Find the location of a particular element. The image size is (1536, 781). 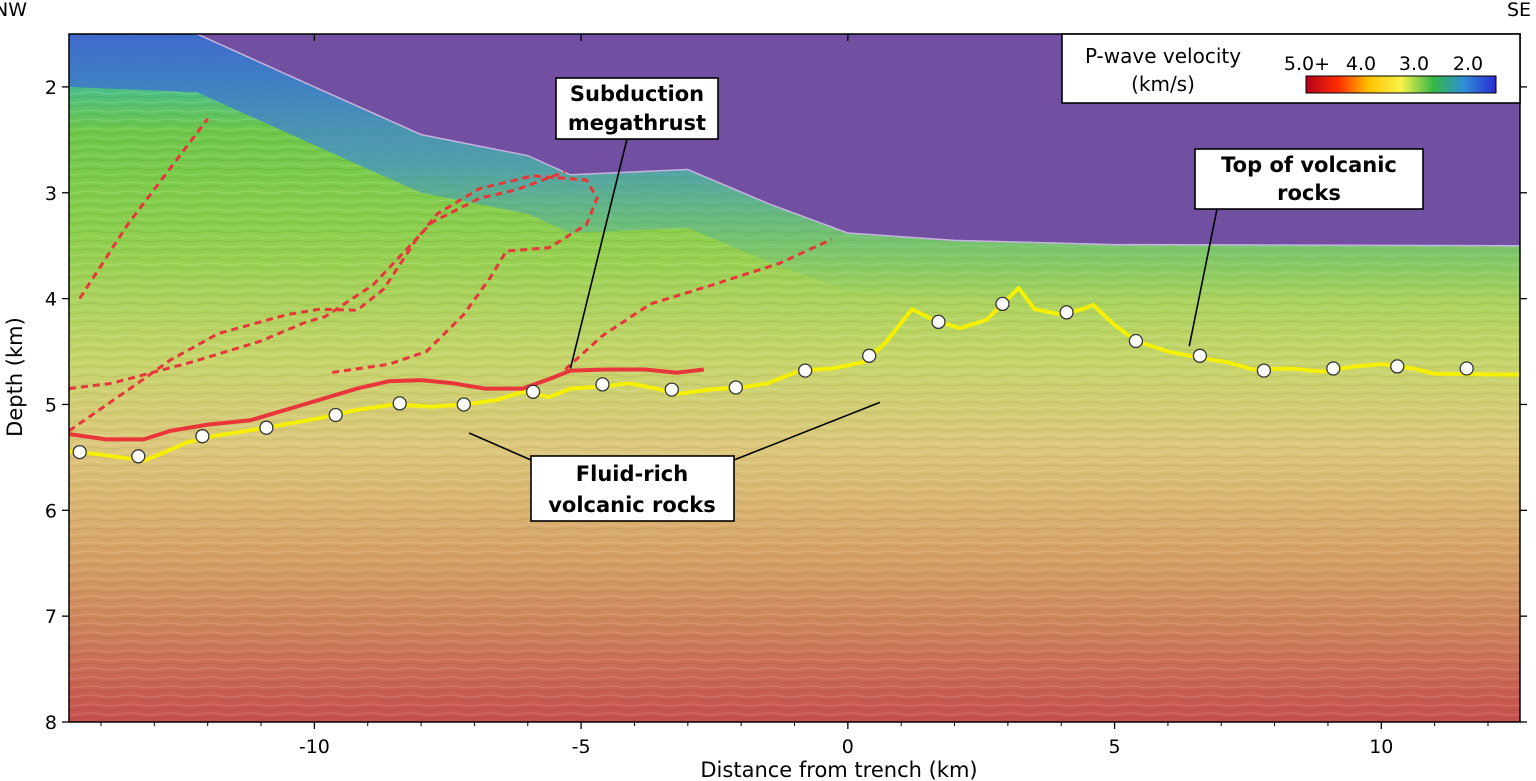

legend-colorbar is located at coordinates (1401, 84).